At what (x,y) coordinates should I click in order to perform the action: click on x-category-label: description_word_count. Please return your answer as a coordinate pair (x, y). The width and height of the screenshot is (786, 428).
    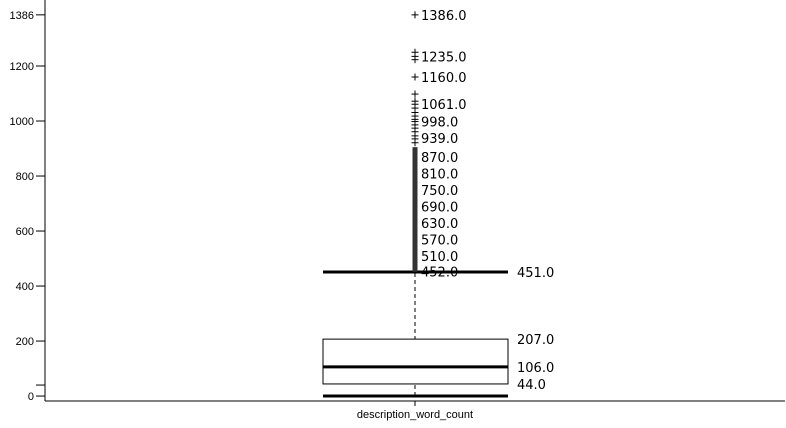
    Looking at the image, I should click on (415, 415).